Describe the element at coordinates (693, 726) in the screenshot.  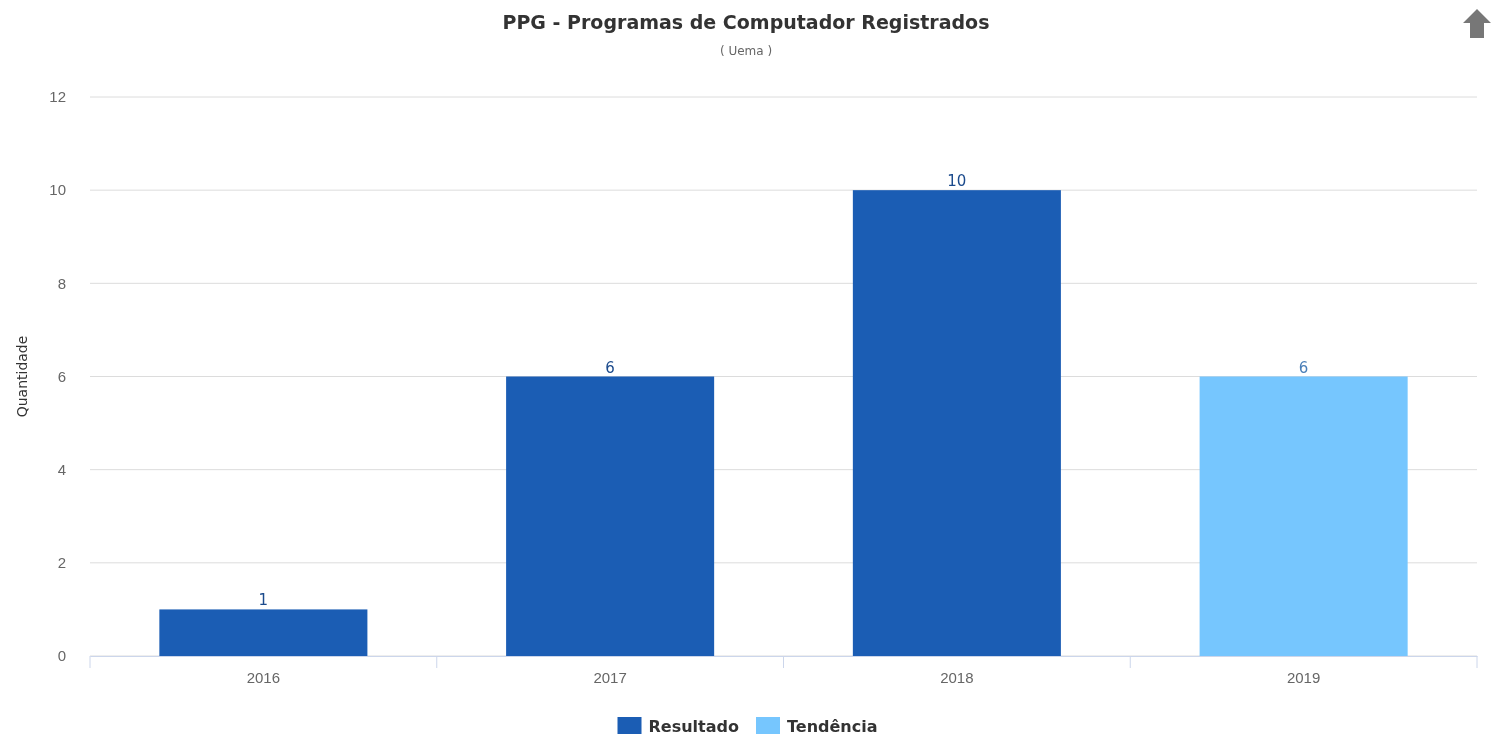
I see `legend-label: Resultado` at that location.